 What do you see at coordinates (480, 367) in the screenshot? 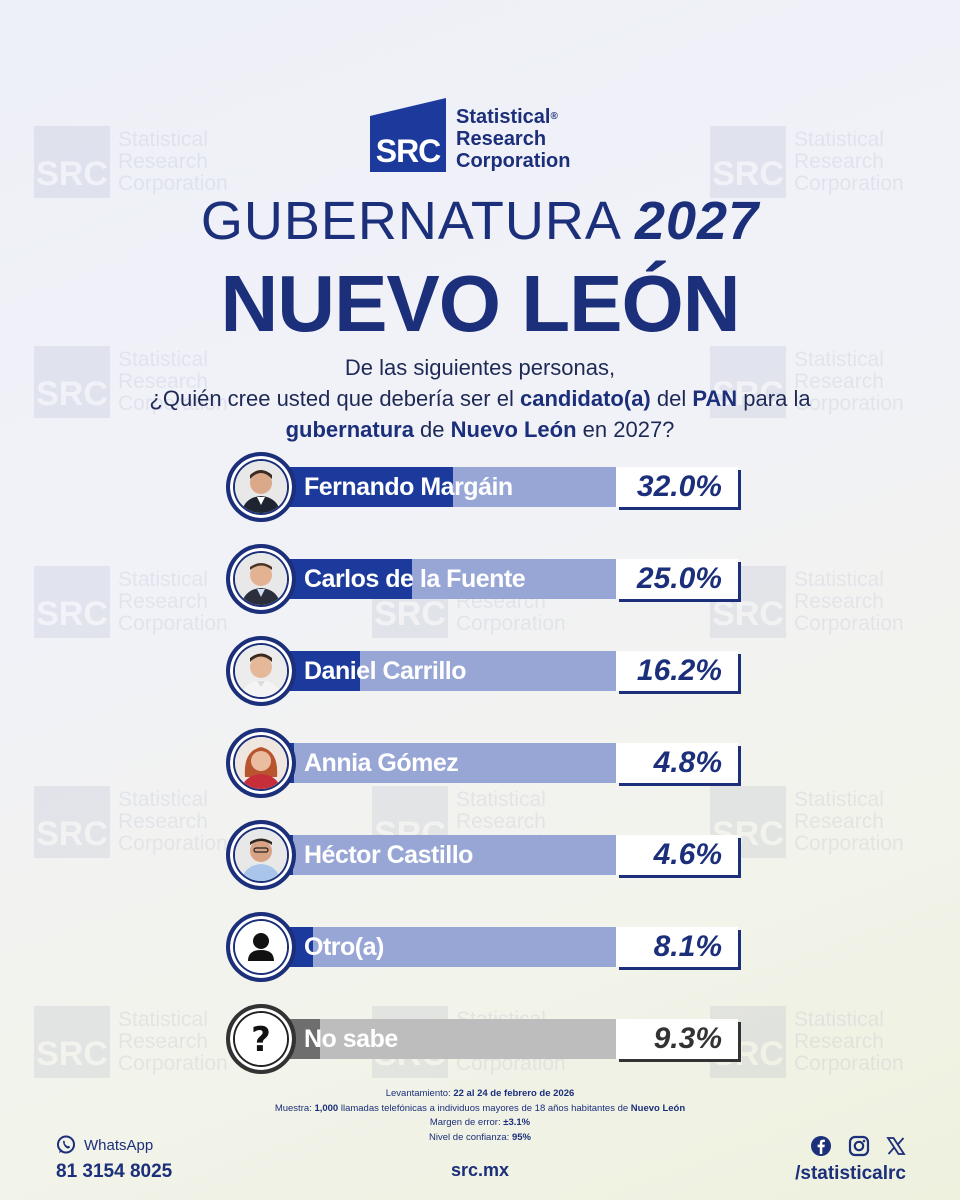
I see `question-line1: De las siguientes personas,` at bounding box center [480, 367].